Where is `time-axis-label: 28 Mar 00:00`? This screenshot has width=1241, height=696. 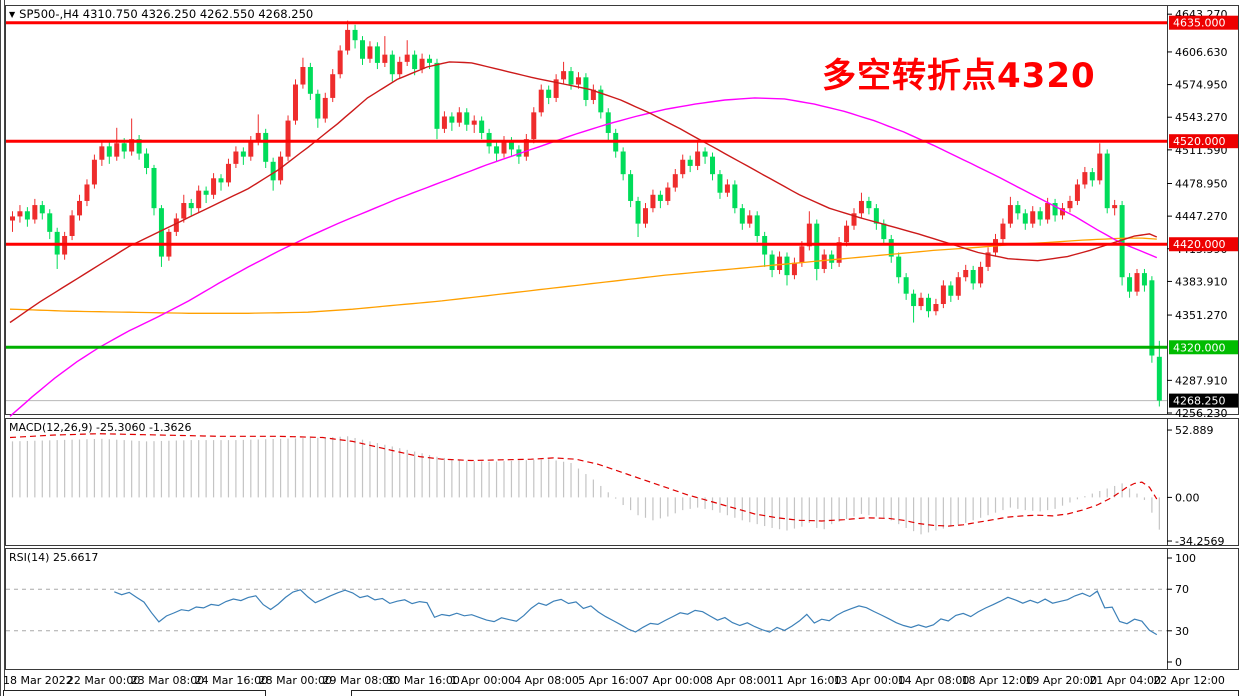
time-axis-label: 28 Mar 00:00 is located at coordinates (295, 680).